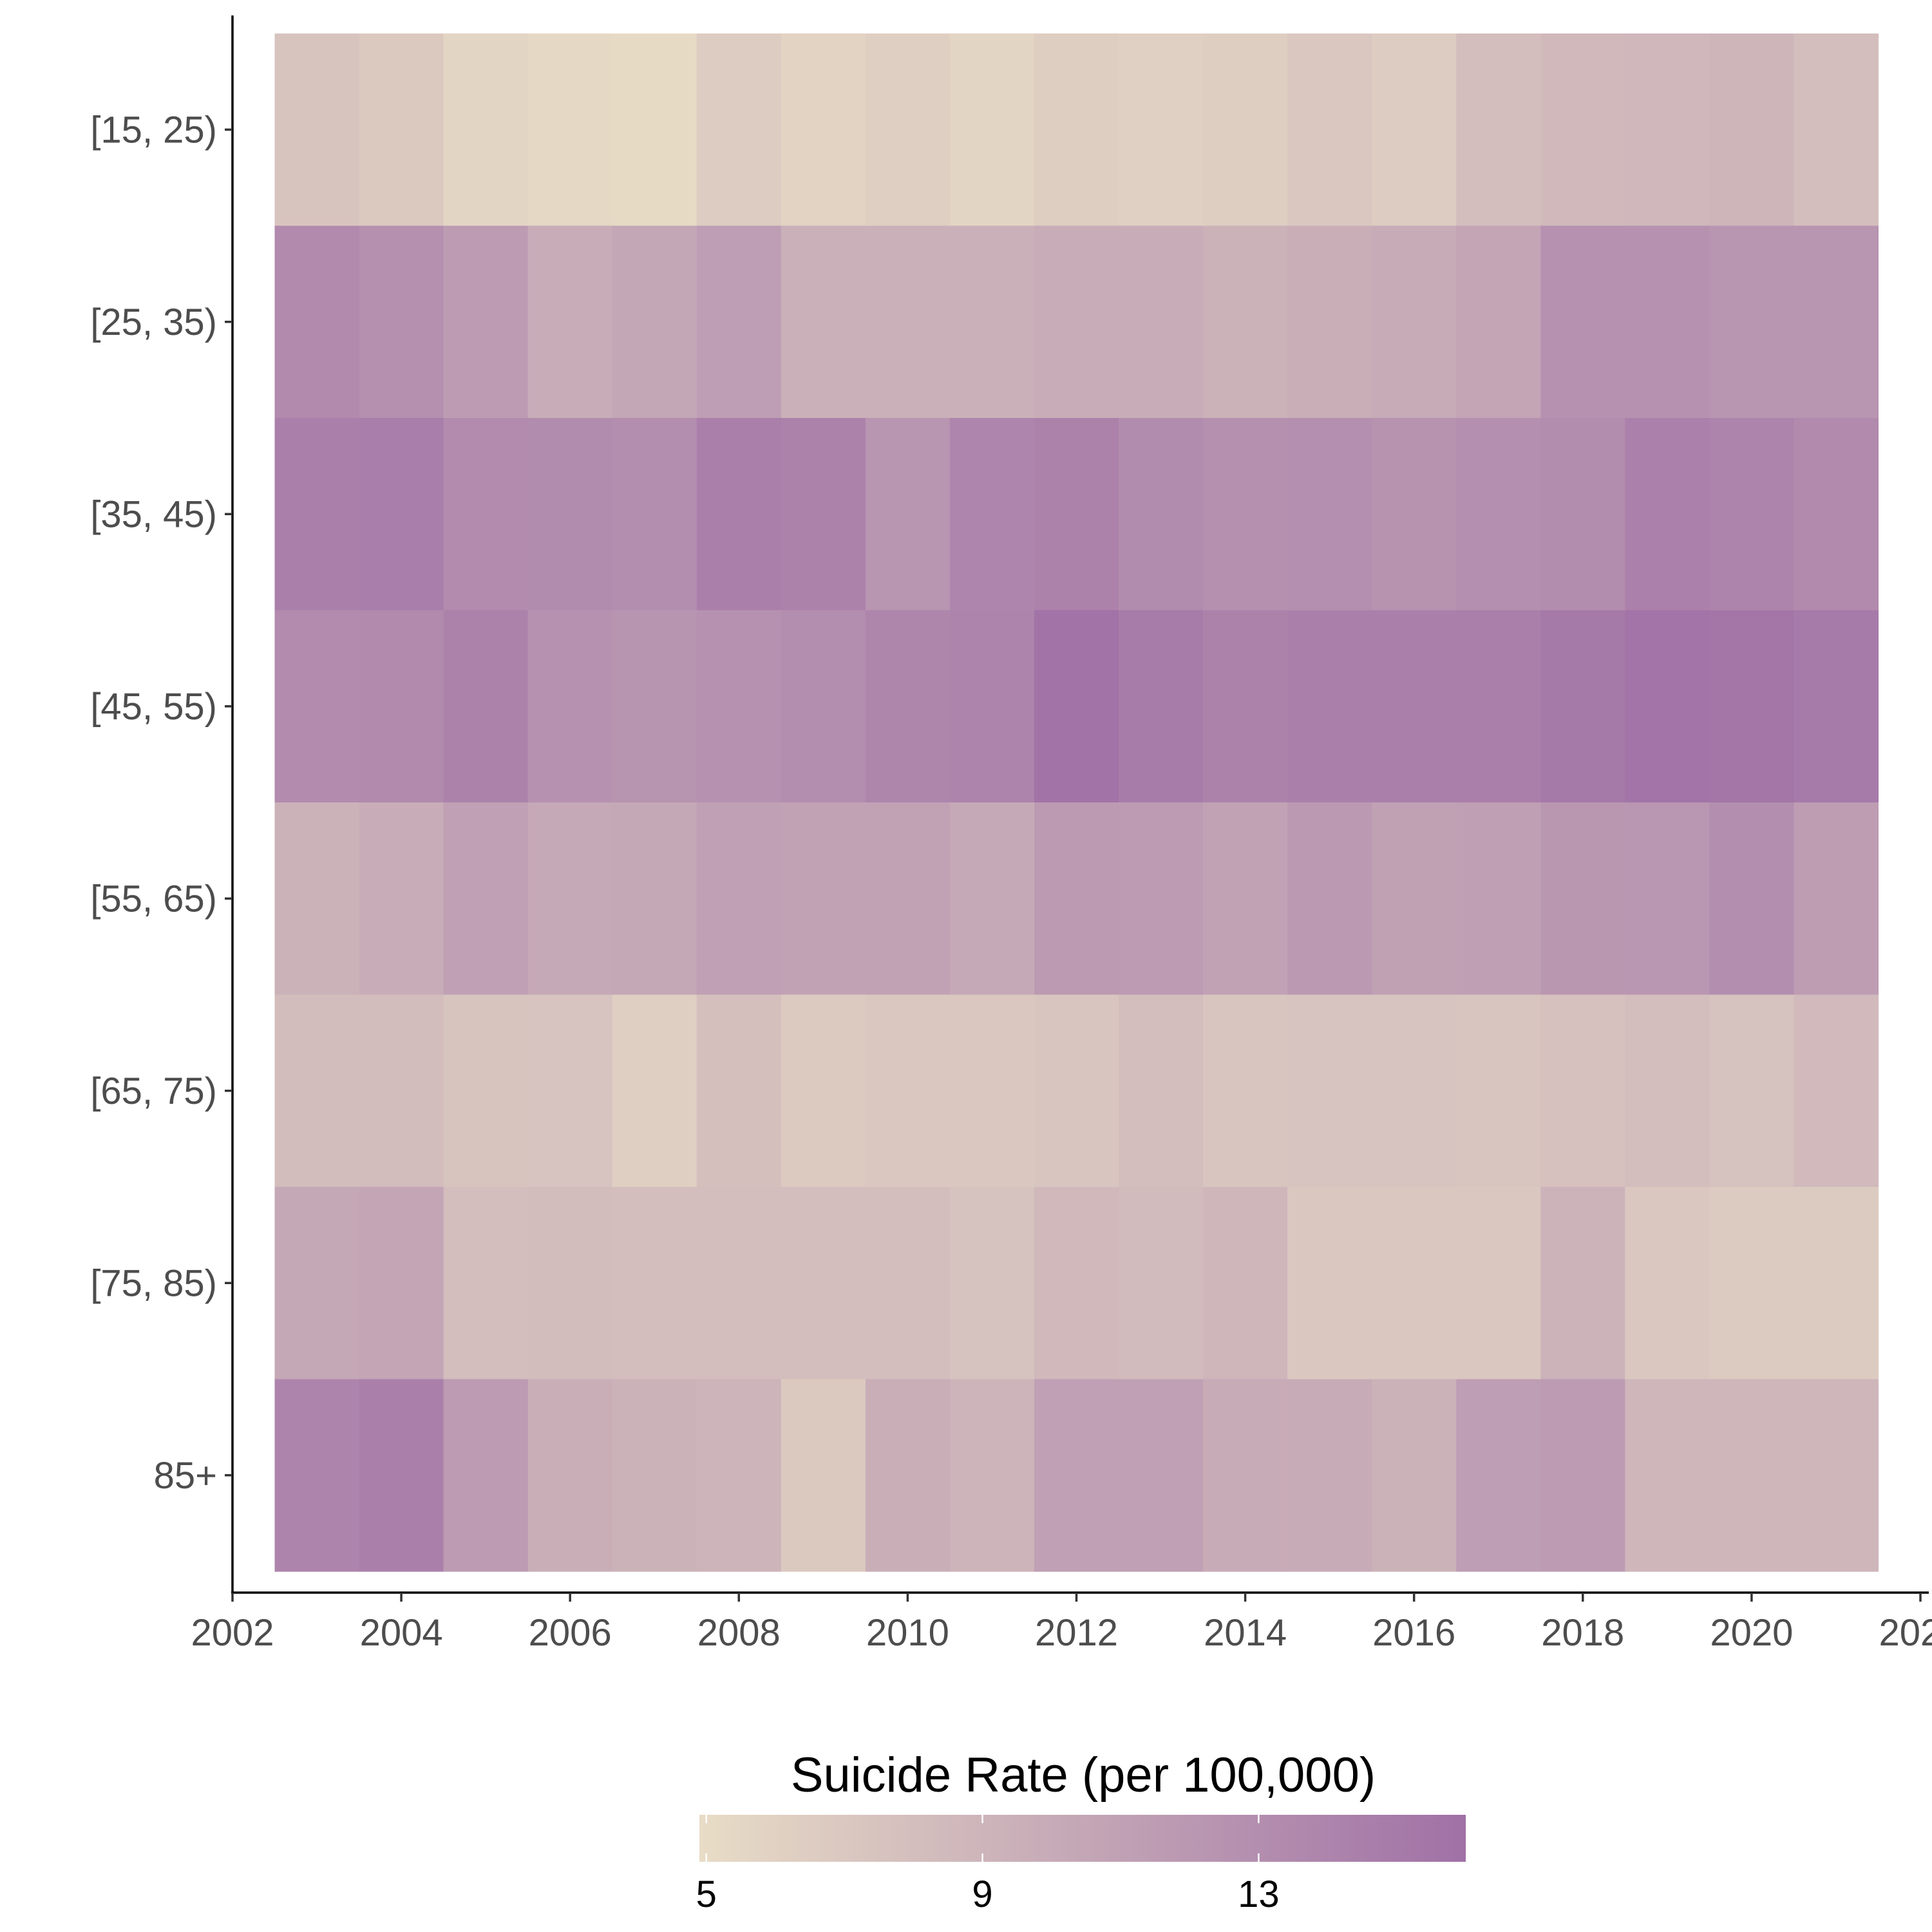 The width and height of the screenshot is (1932, 1932). Describe the element at coordinates (1082, 1838) in the screenshot. I see `legend-colorbar` at that location.